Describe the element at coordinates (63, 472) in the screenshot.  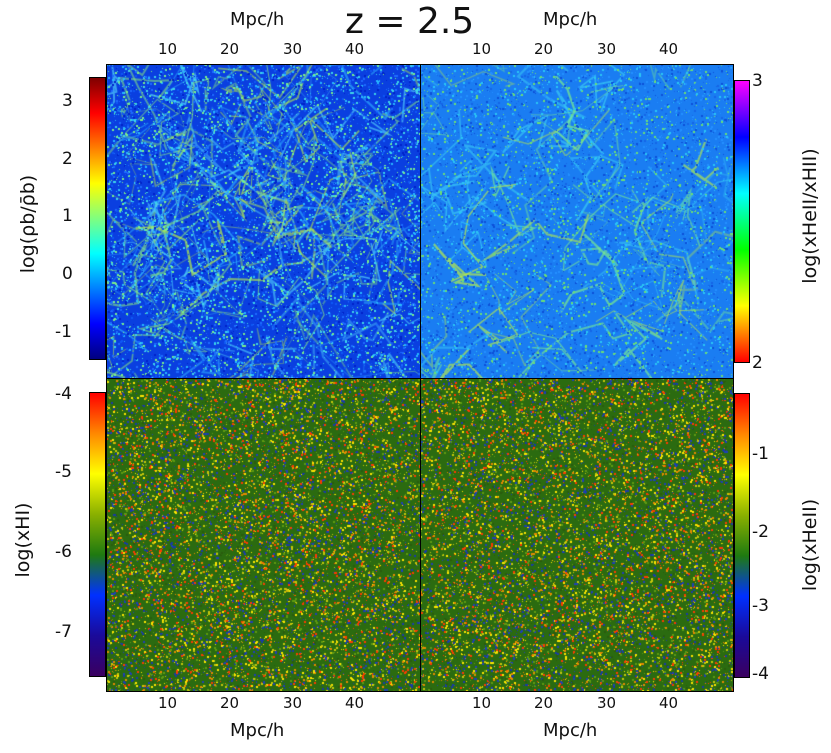
I see `hi-fraction-colorbar-tick: -5` at that location.